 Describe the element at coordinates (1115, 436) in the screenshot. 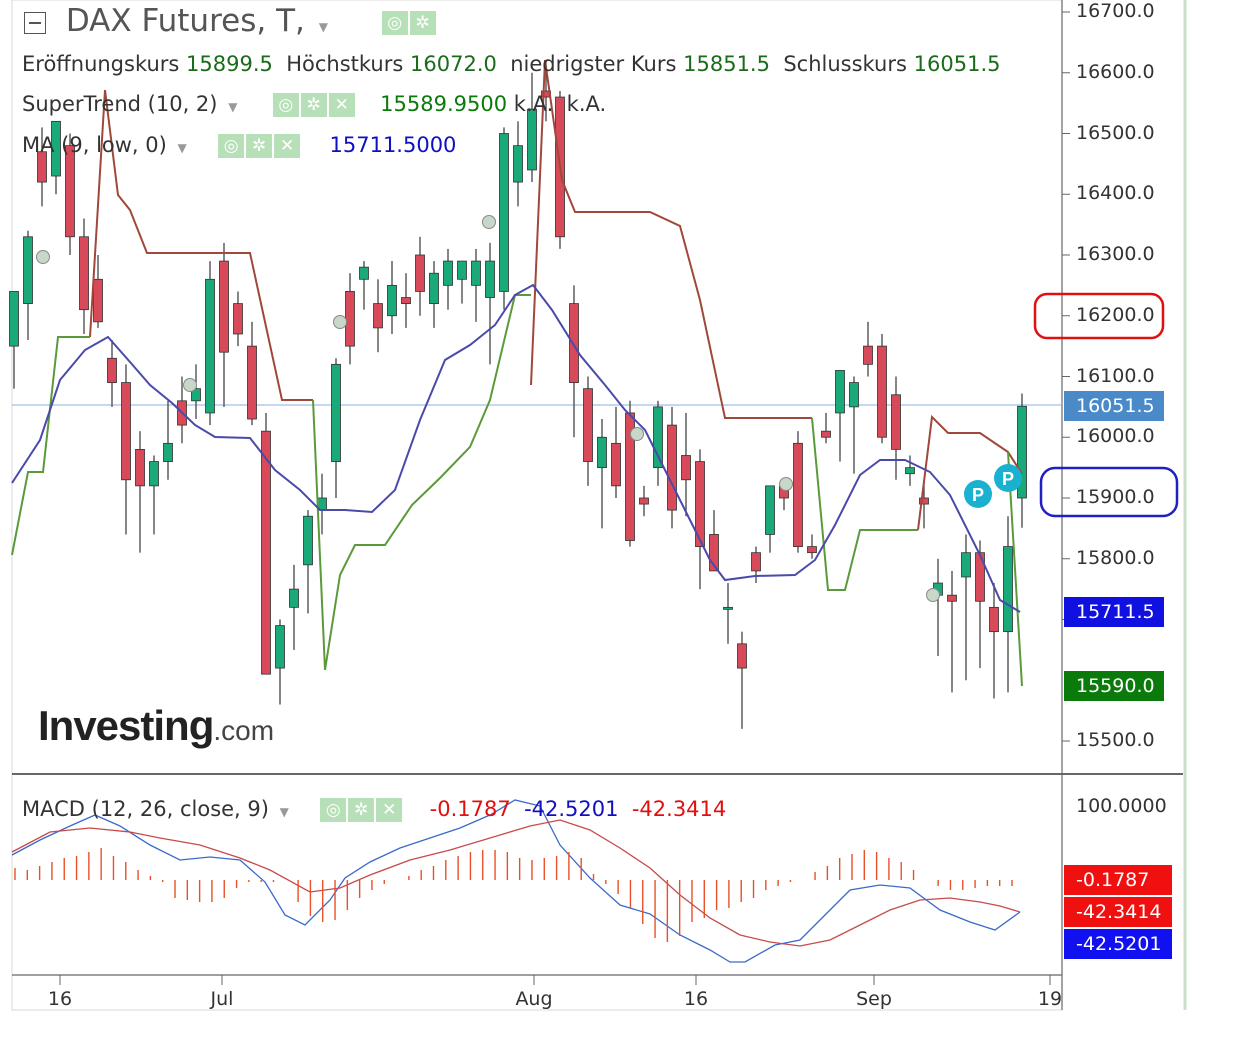

I see `price-tick-label: 16000.0` at that location.